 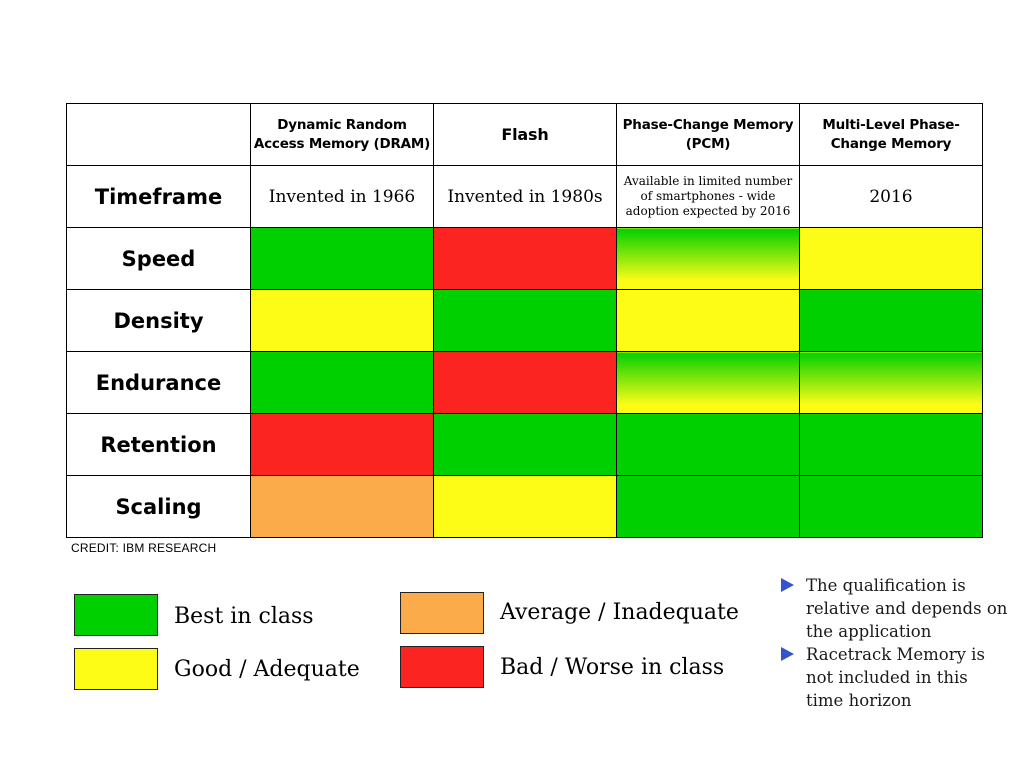 I want to click on rating-row: Endurance, so click(x=524, y=382).